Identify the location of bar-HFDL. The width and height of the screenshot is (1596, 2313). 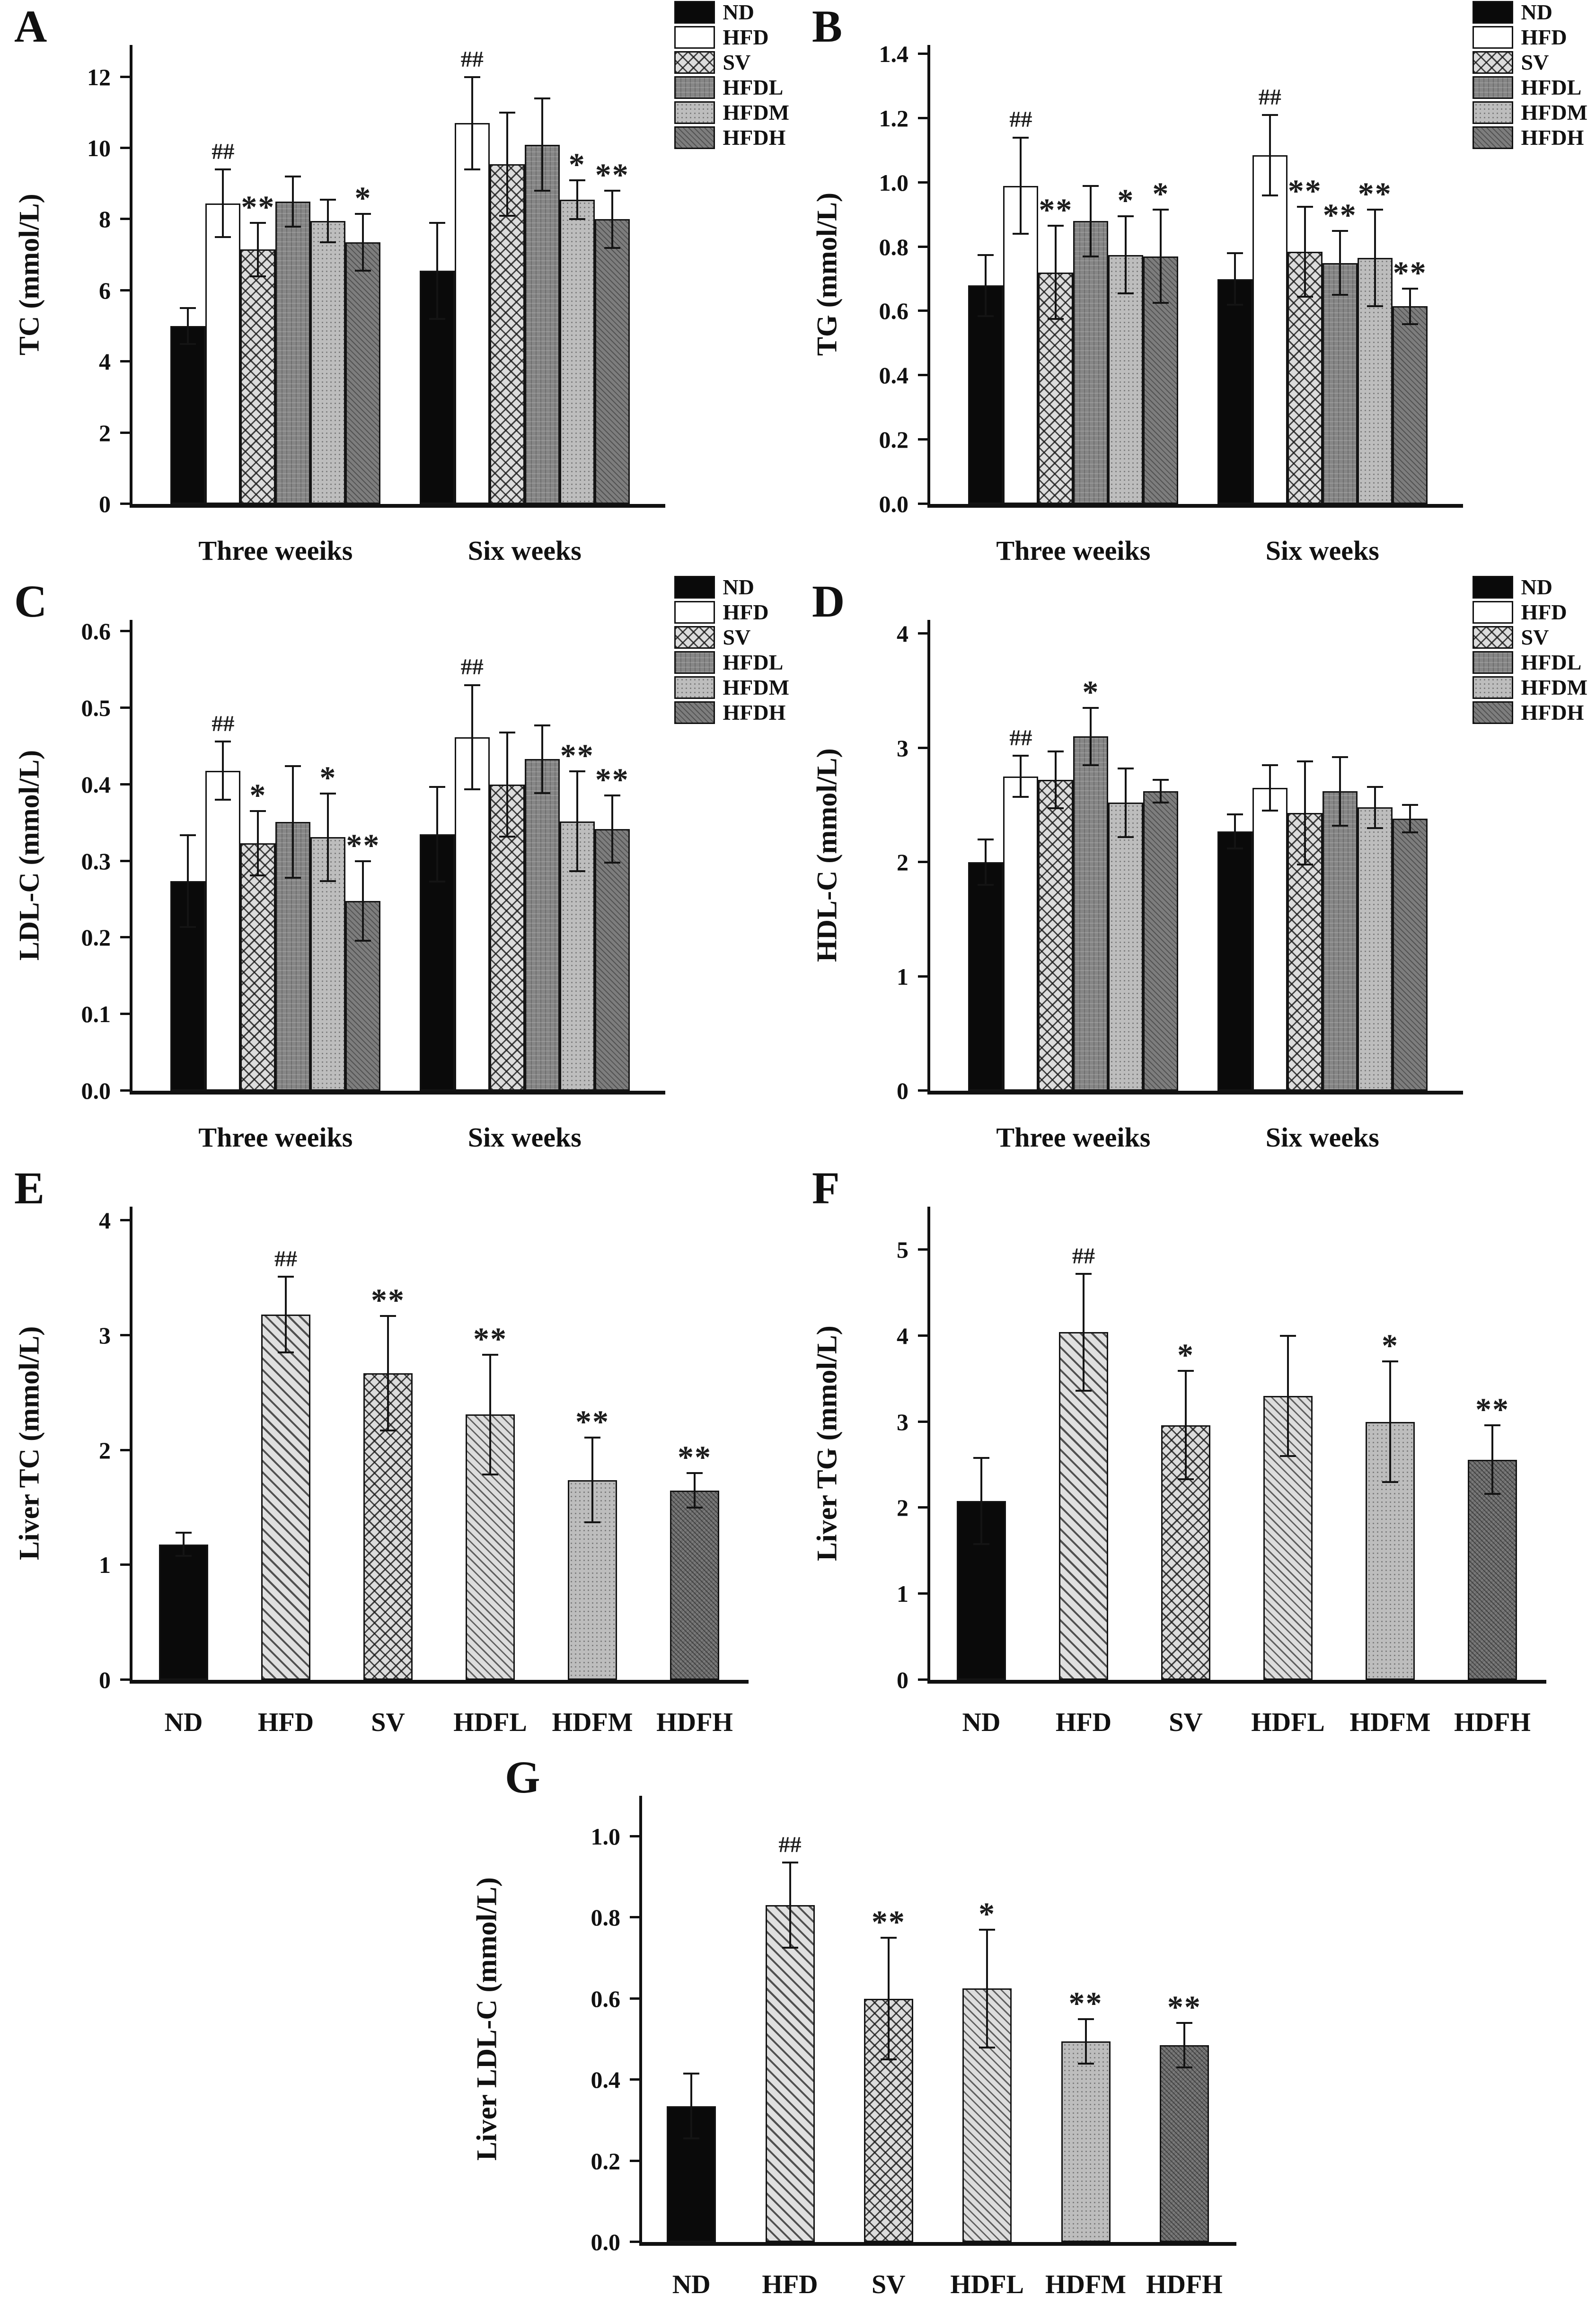
(293, 352).